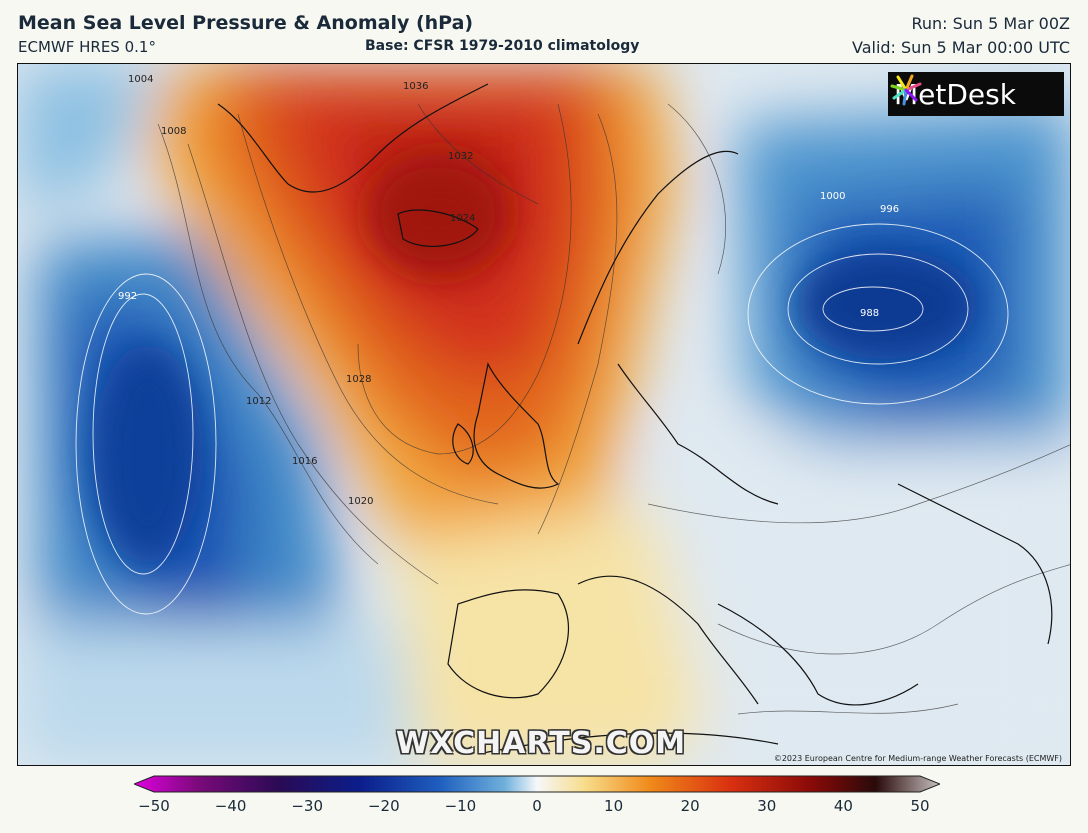 This screenshot has height=833, width=1088. I want to click on colorbar-tick-label: −40, so click(230, 806).